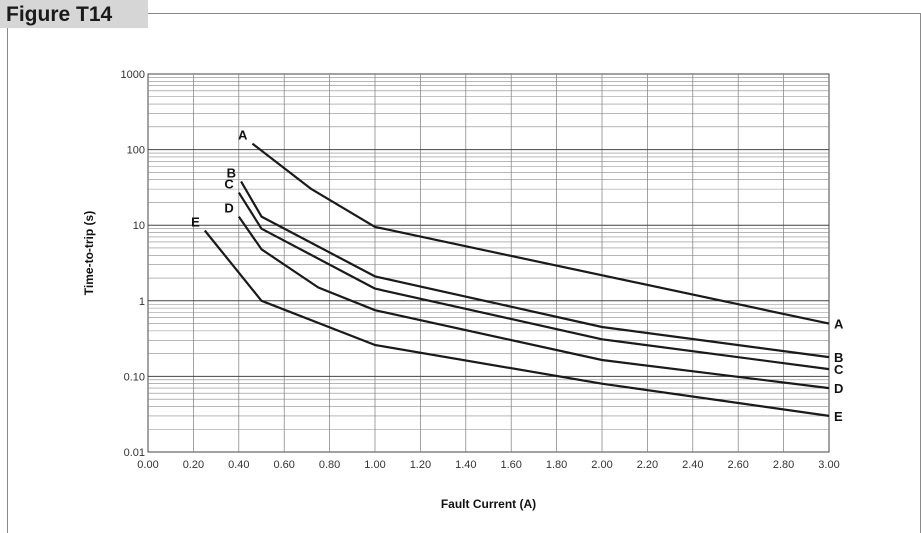 This screenshot has width=921, height=533. What do you see at coordinates (838, 388) in the screenshot?
I see `series-label-end-d: D` at bounding box center [838, 388].